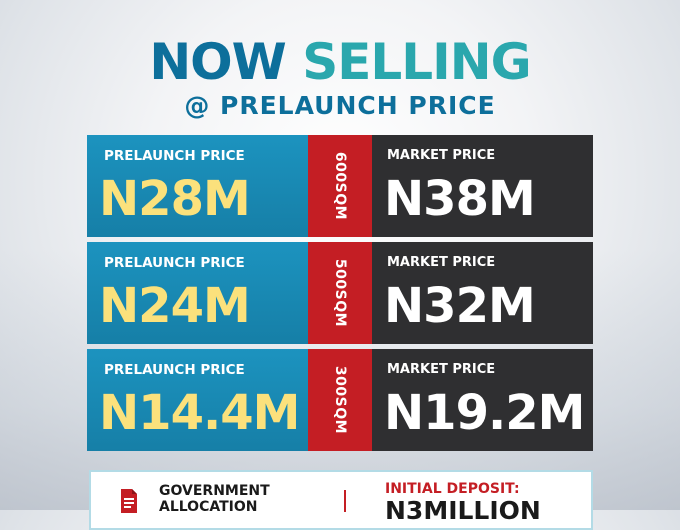 This screenshot has height=530, width=680. I want to click on market-panel: MARKET PRICE N32M, so click(482, 293).